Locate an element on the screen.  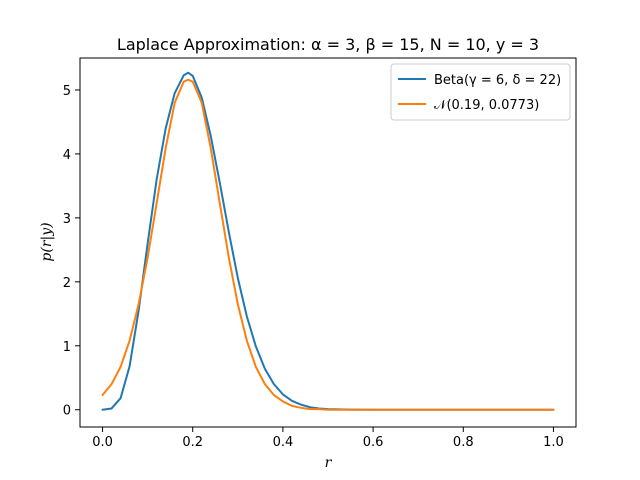
x-tick-label: 1.0 is located at coordinates (553, 442).